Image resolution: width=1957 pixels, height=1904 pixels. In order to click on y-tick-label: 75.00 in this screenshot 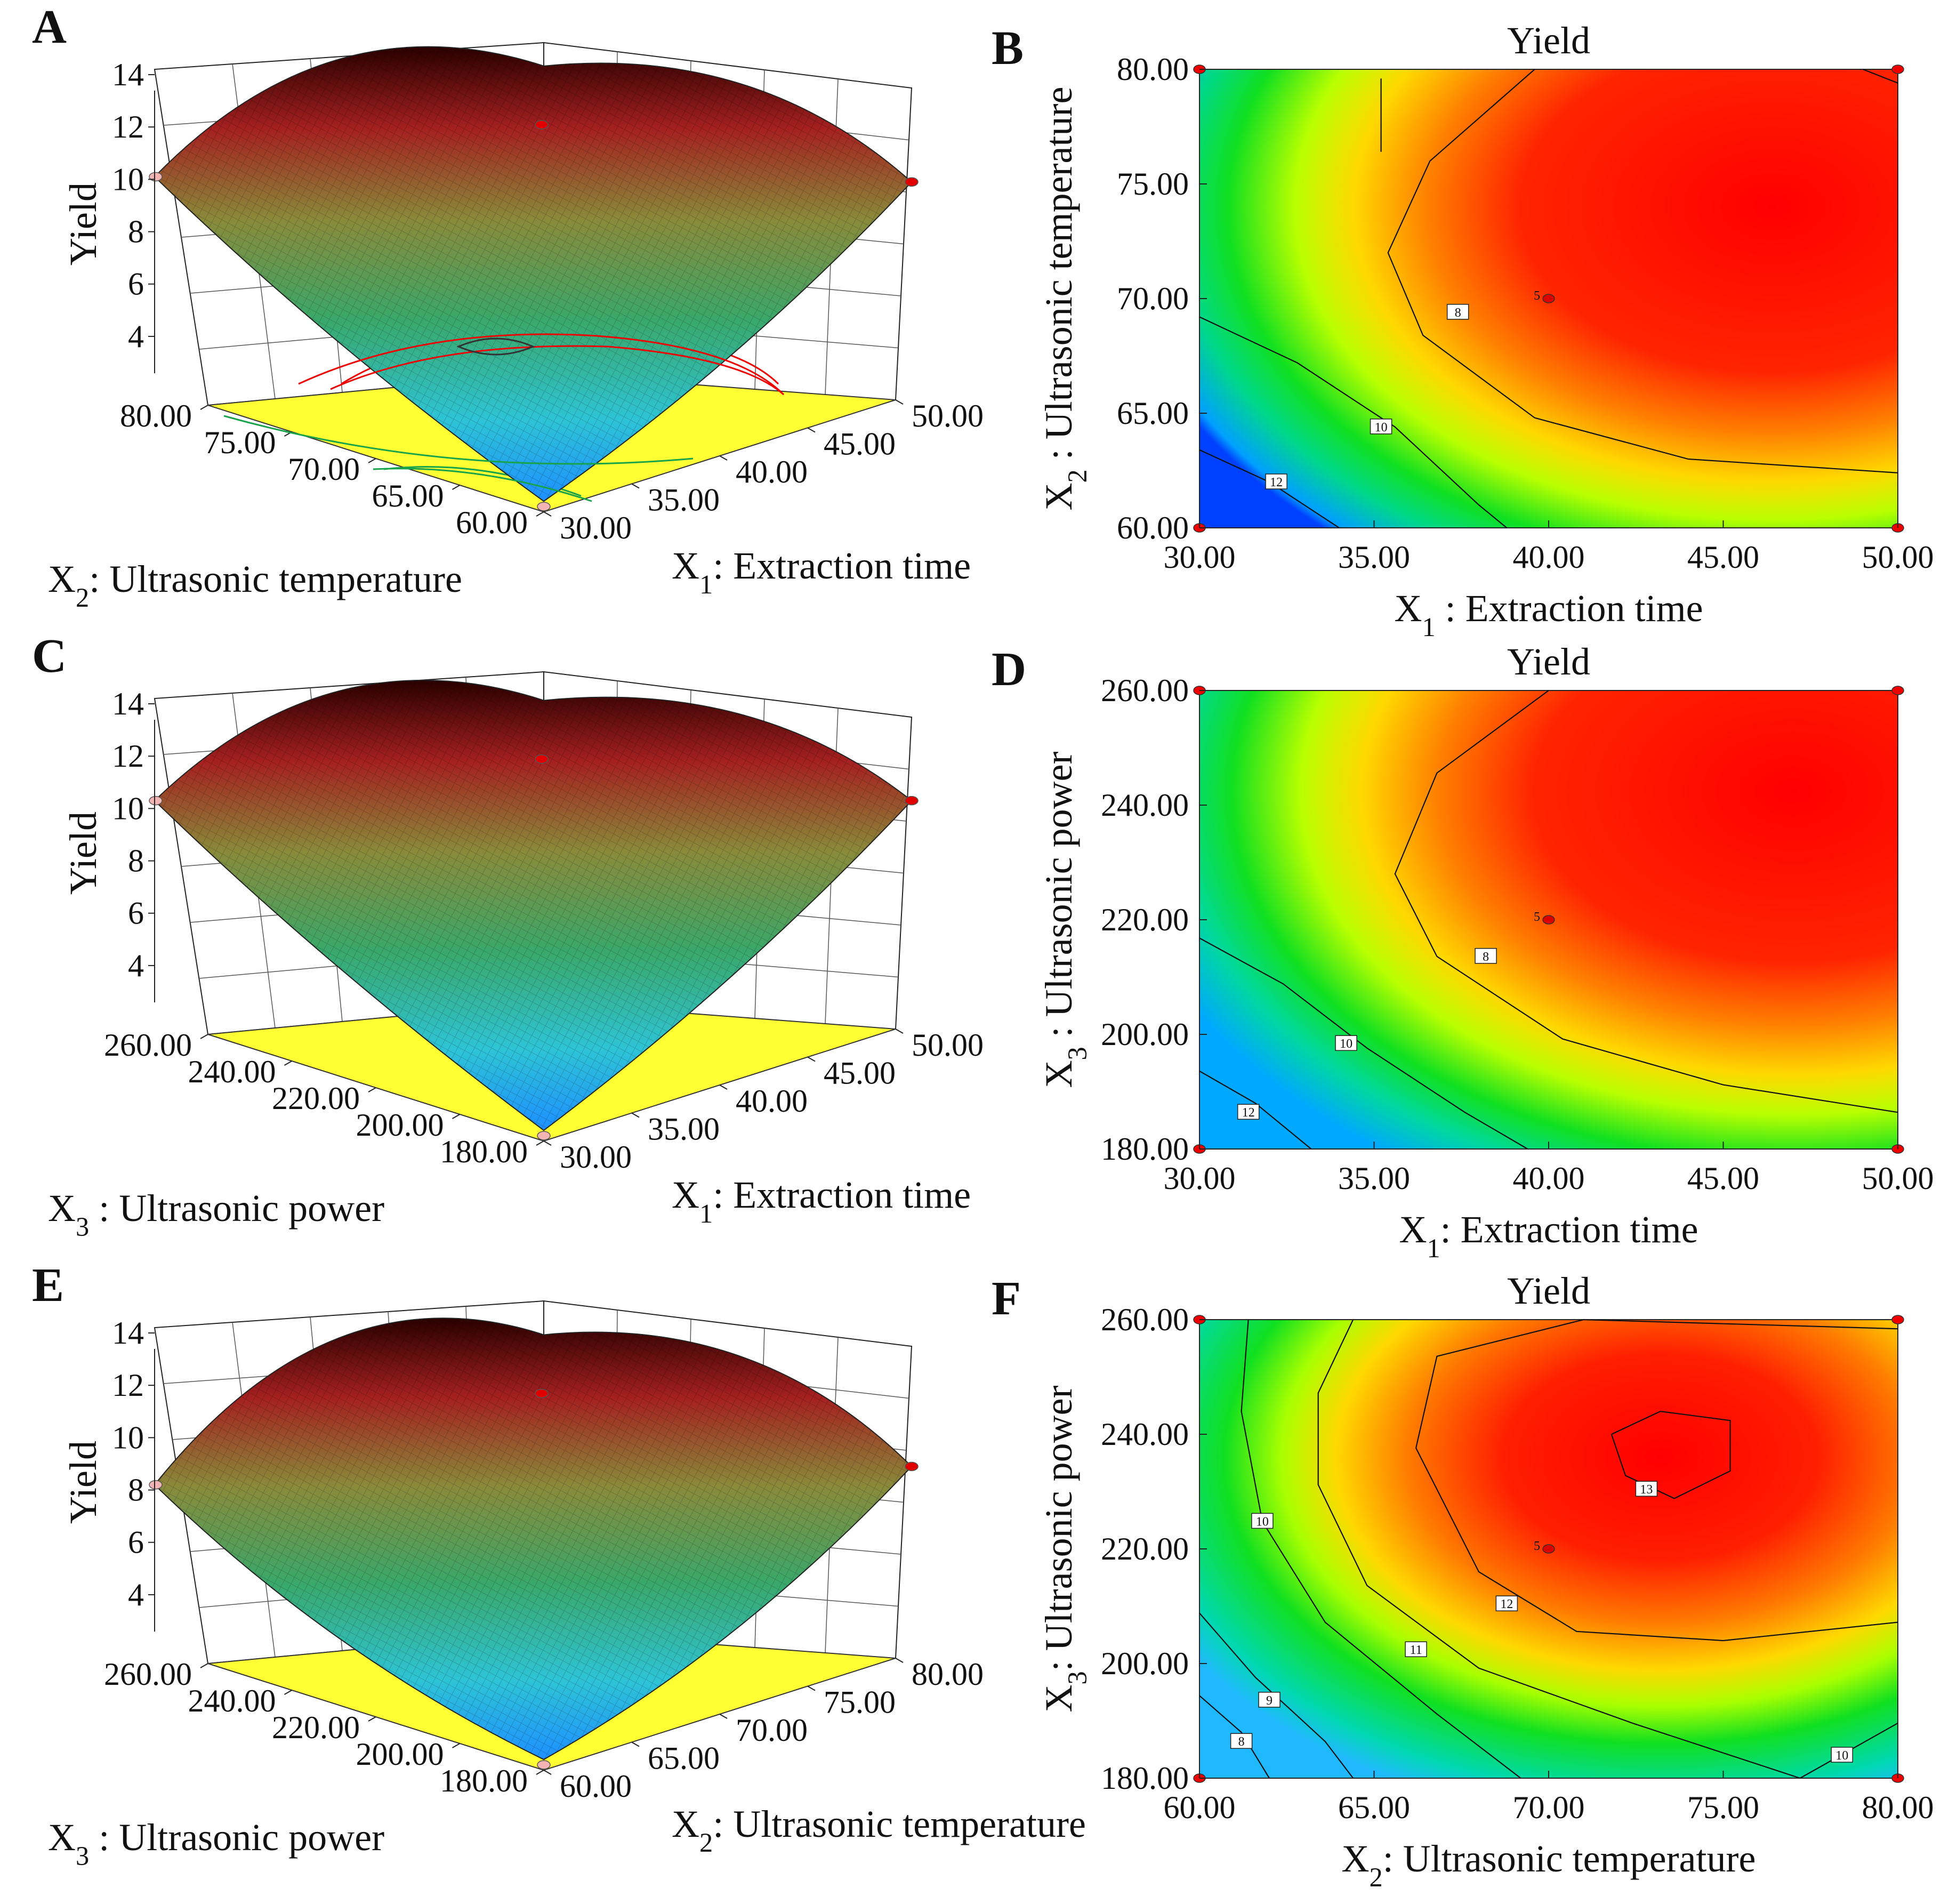, I will do `click(1153, 184)`.